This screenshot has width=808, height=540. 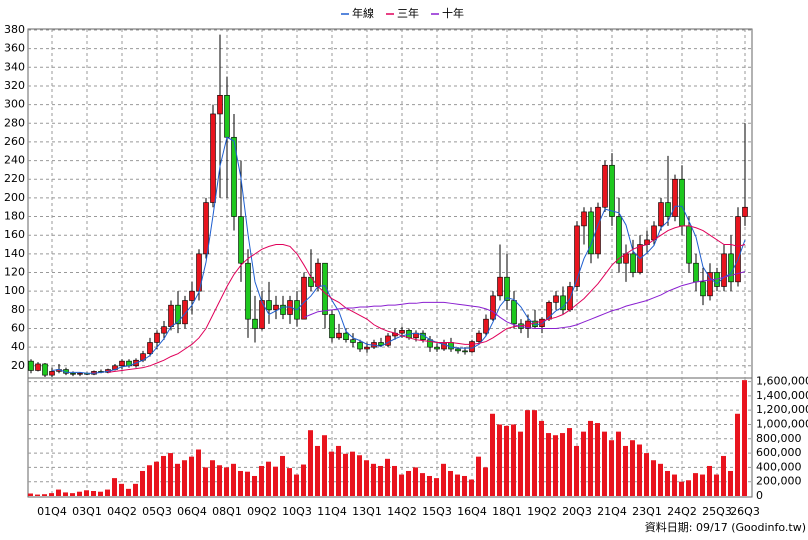 What do you see at coordinates (14, 197) in the screenshot?
I see `y-tick-label: 200` at bounding box center [14, 197].